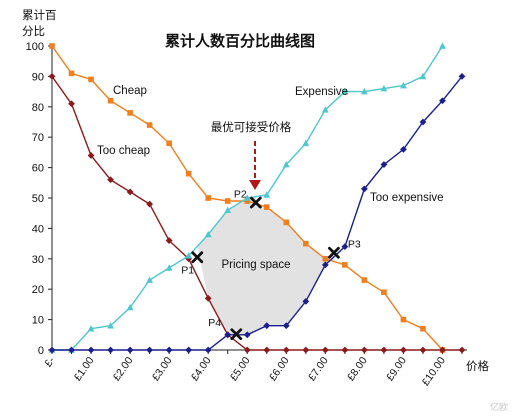 Image resolution: width=525 pixels, height=419 pixels. What do you see at coordinates (35, 47) in the screenshot?
I see `y-tick-label: 100` at bounding box center [35, 47].